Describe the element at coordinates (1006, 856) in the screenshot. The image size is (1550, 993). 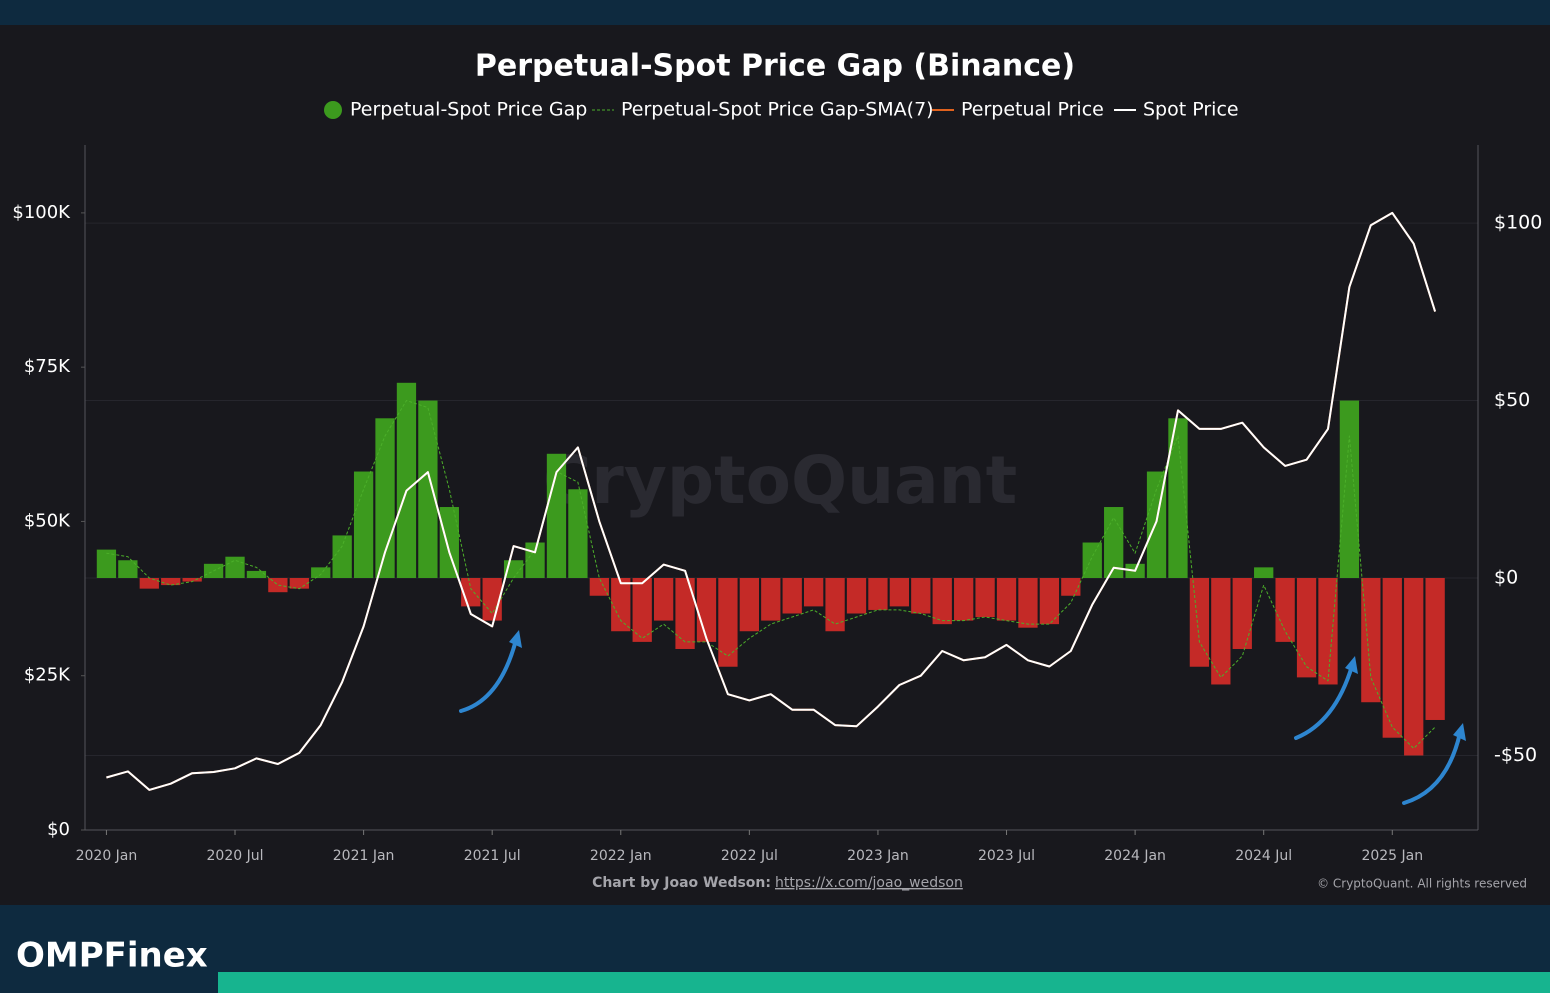
I see `x-tick-label: 2023 Jul` at that location.